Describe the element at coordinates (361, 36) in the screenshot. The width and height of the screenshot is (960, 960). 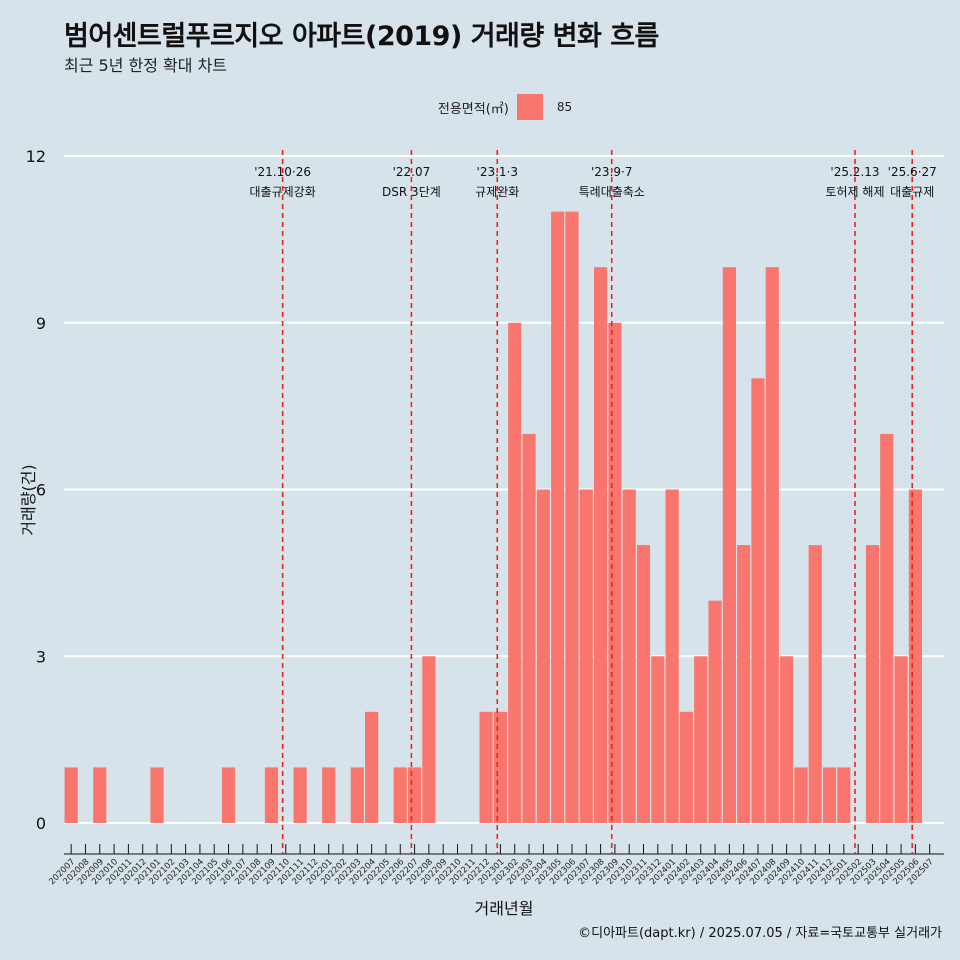
I see `chart-title: 범어센트럴푸르지오 아파트(2019) 거래량 변화 흐름` at that location.